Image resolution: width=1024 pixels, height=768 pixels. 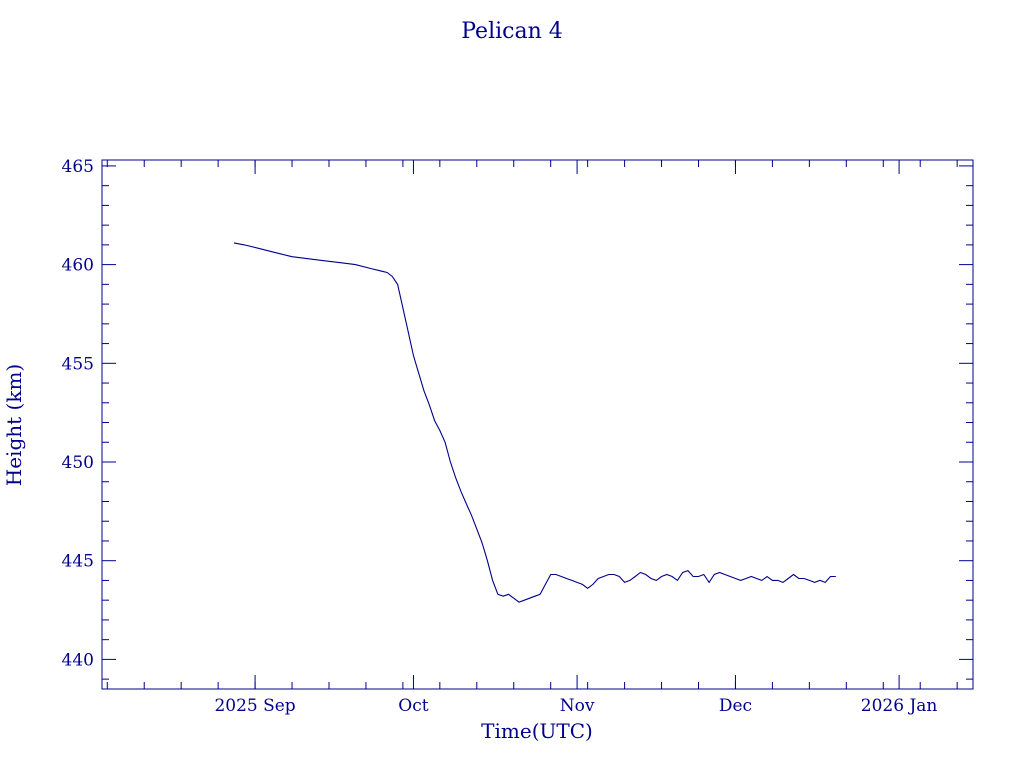 I want to click on y-tick-label: 465, so click(x=78, y=167).